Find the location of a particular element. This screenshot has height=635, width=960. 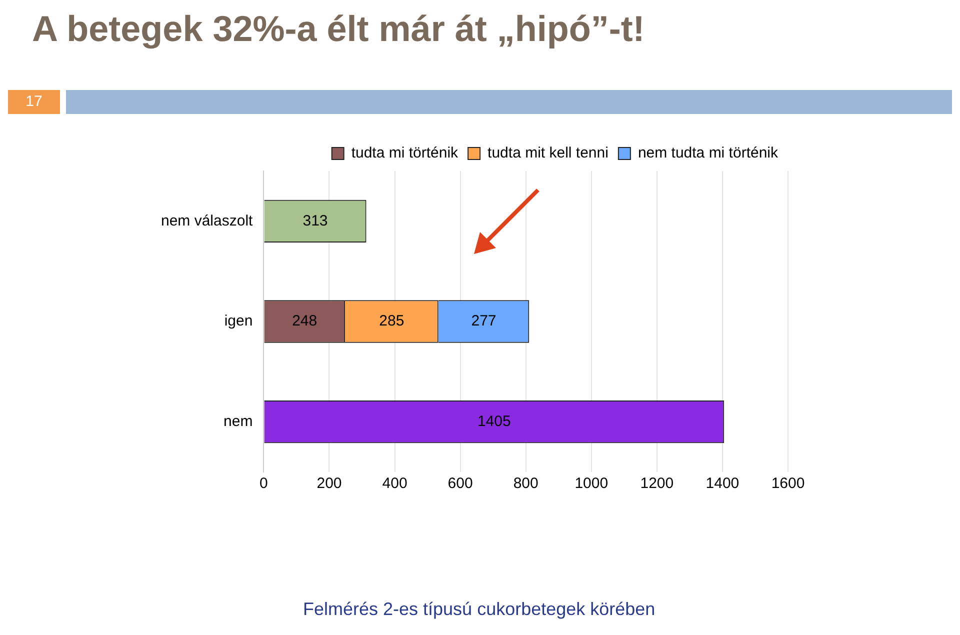

data-label: 313 is located at coordinates (315, 221).